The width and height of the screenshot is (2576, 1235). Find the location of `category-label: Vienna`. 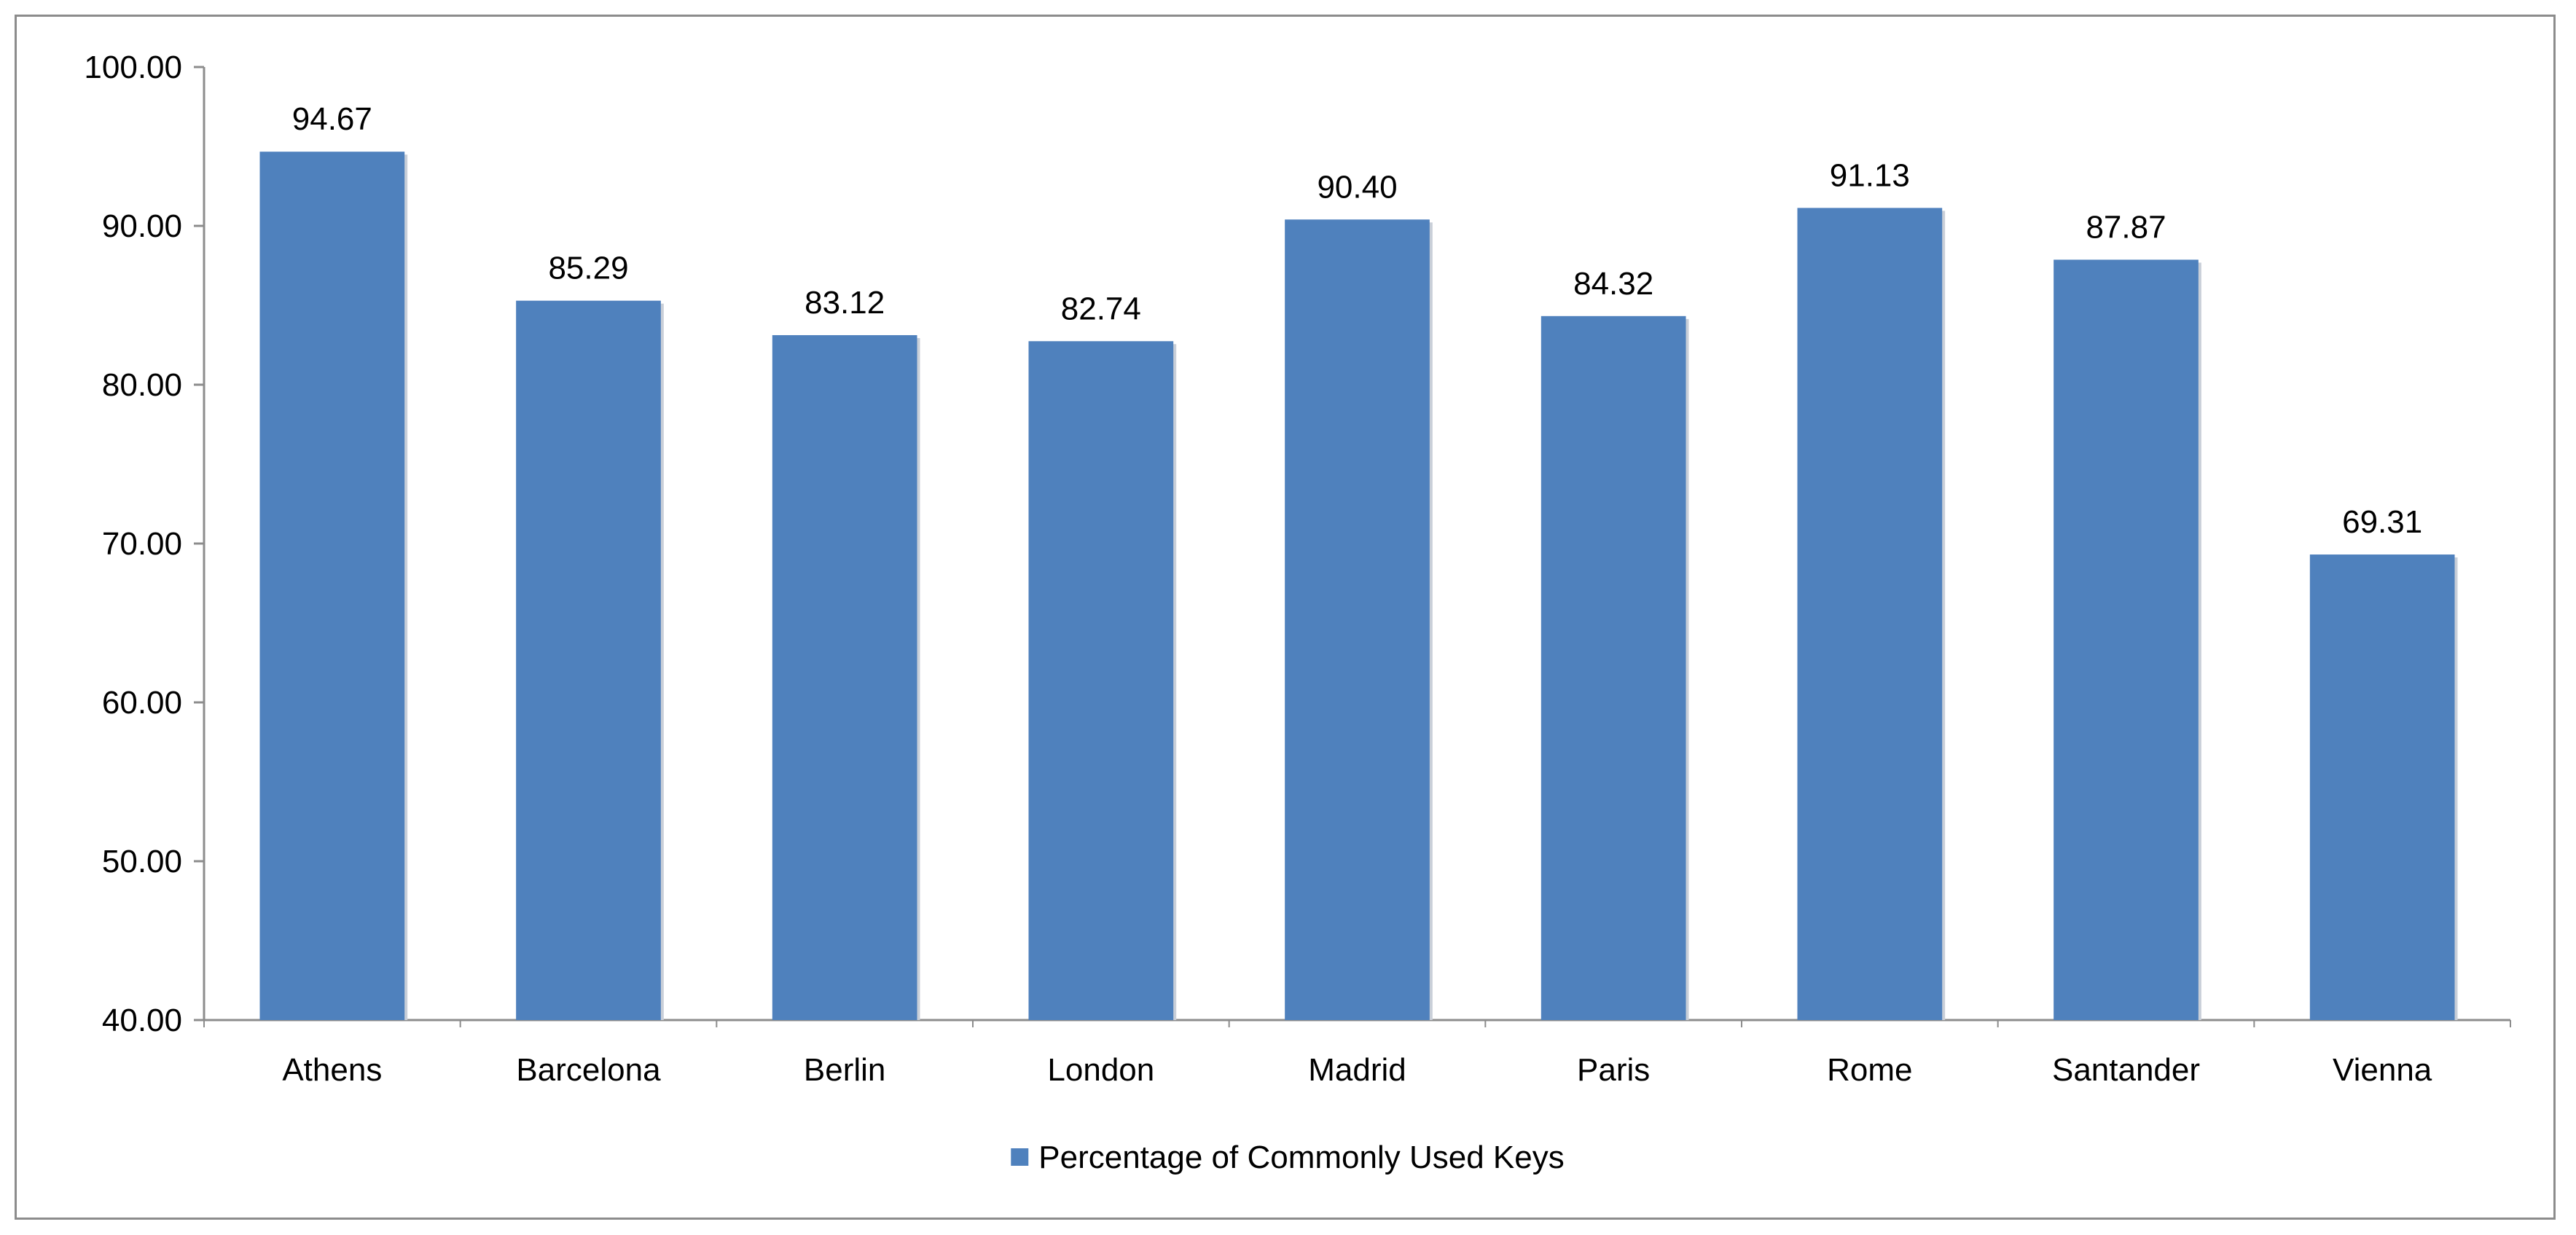

category-label: Vienna is located at coordinates (2382, 1070).